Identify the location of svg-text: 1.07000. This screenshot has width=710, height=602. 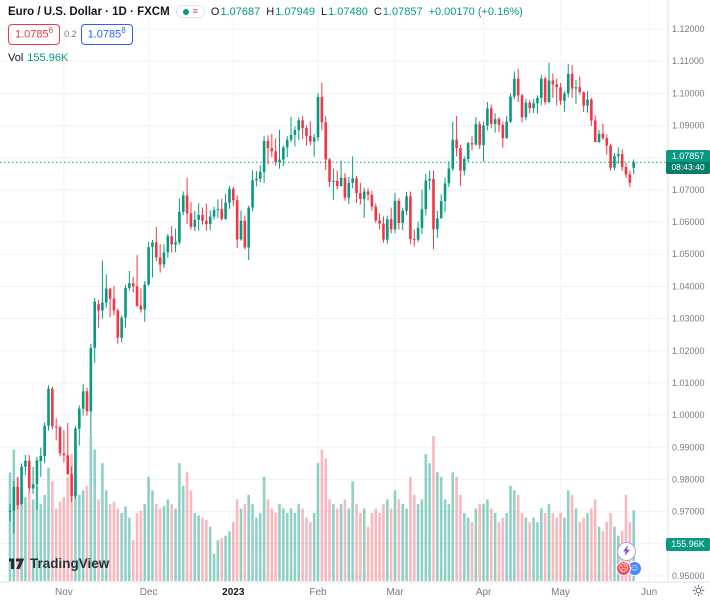
(688, 190).